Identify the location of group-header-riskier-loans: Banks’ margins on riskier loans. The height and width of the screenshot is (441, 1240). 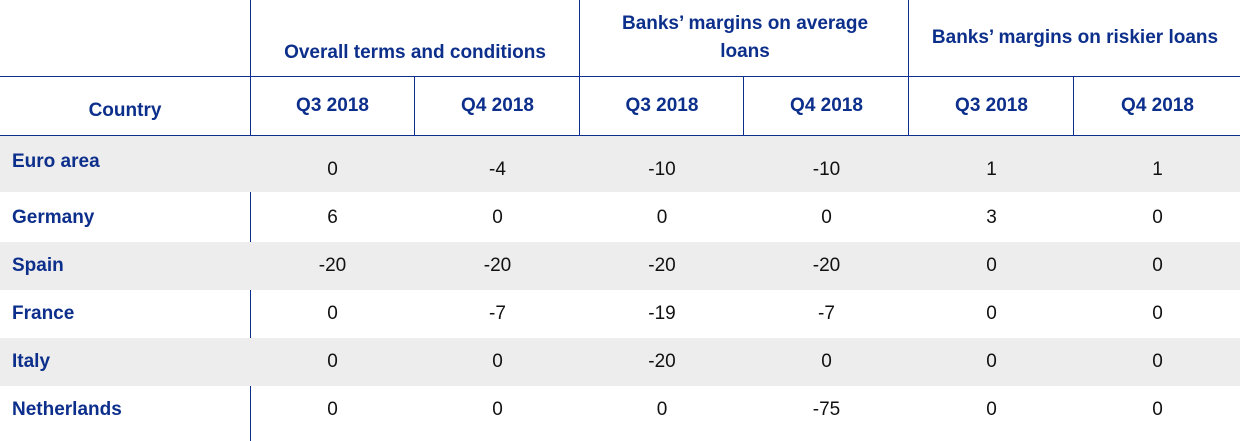
(1075, 37).